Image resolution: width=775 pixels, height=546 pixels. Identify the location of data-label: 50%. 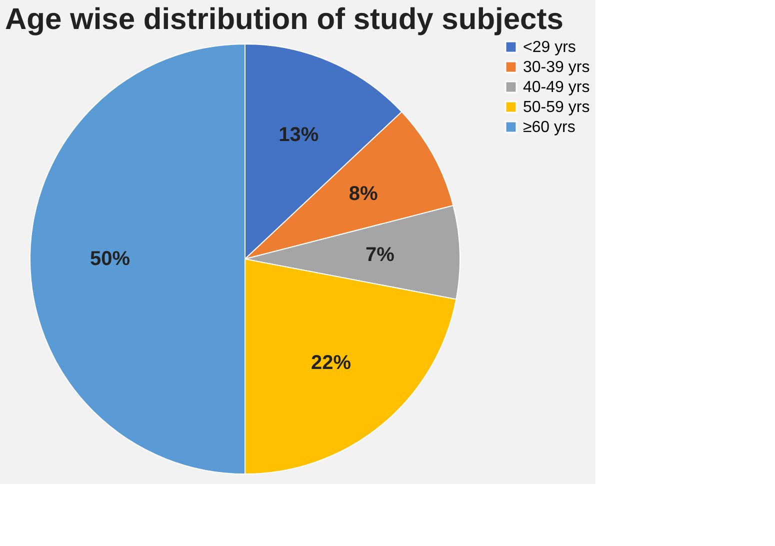
(110, 259).